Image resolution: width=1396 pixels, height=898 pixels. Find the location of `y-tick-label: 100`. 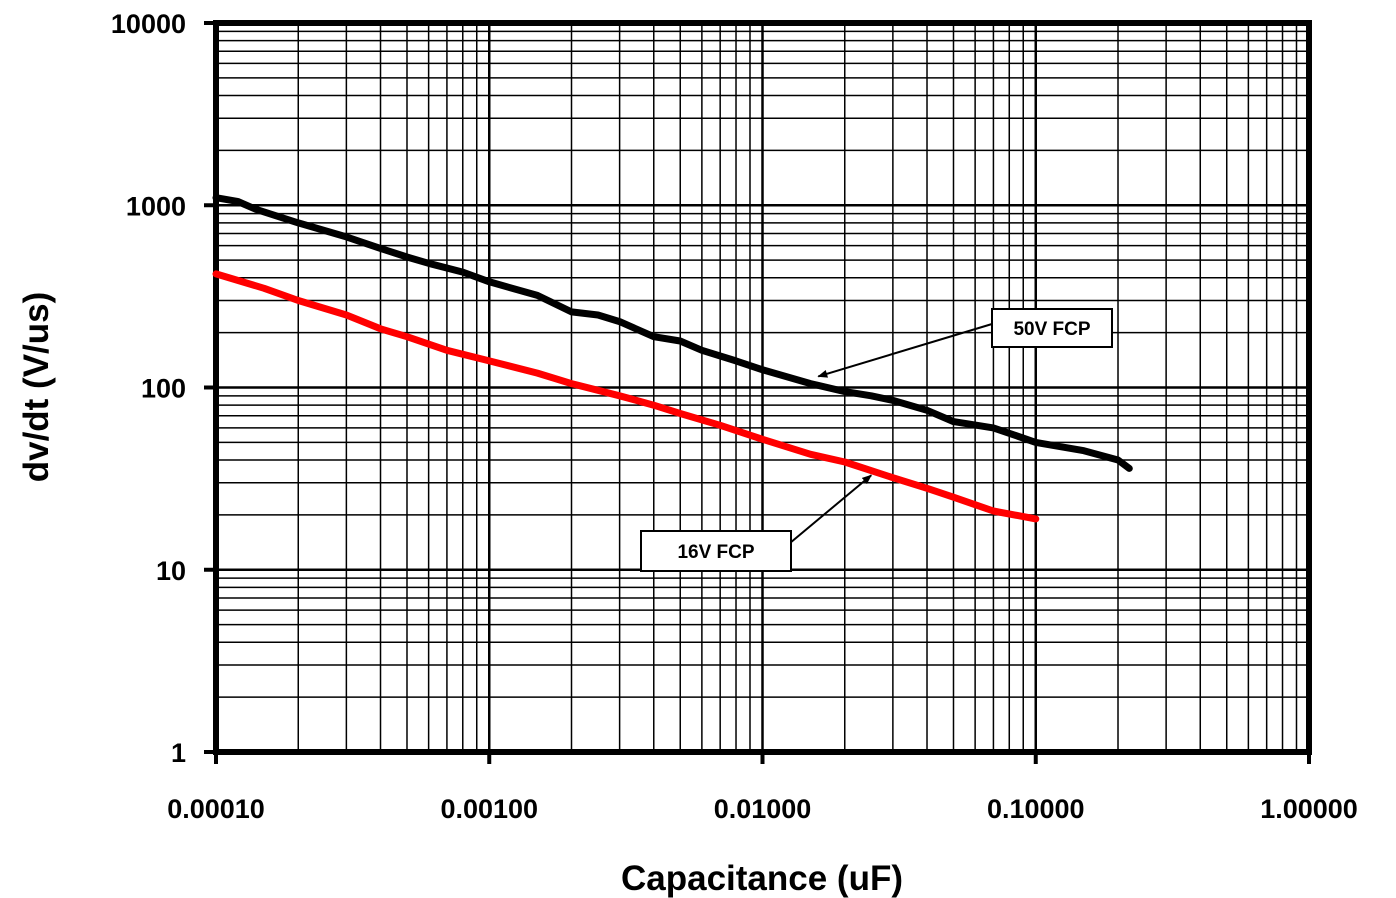

y-tick-label: 100 is located at coordinates (163, 389).